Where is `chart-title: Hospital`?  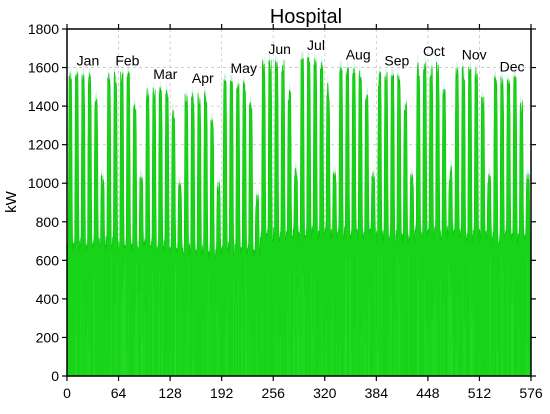 chart-title: Hospital is located at coordinates (306, 17).